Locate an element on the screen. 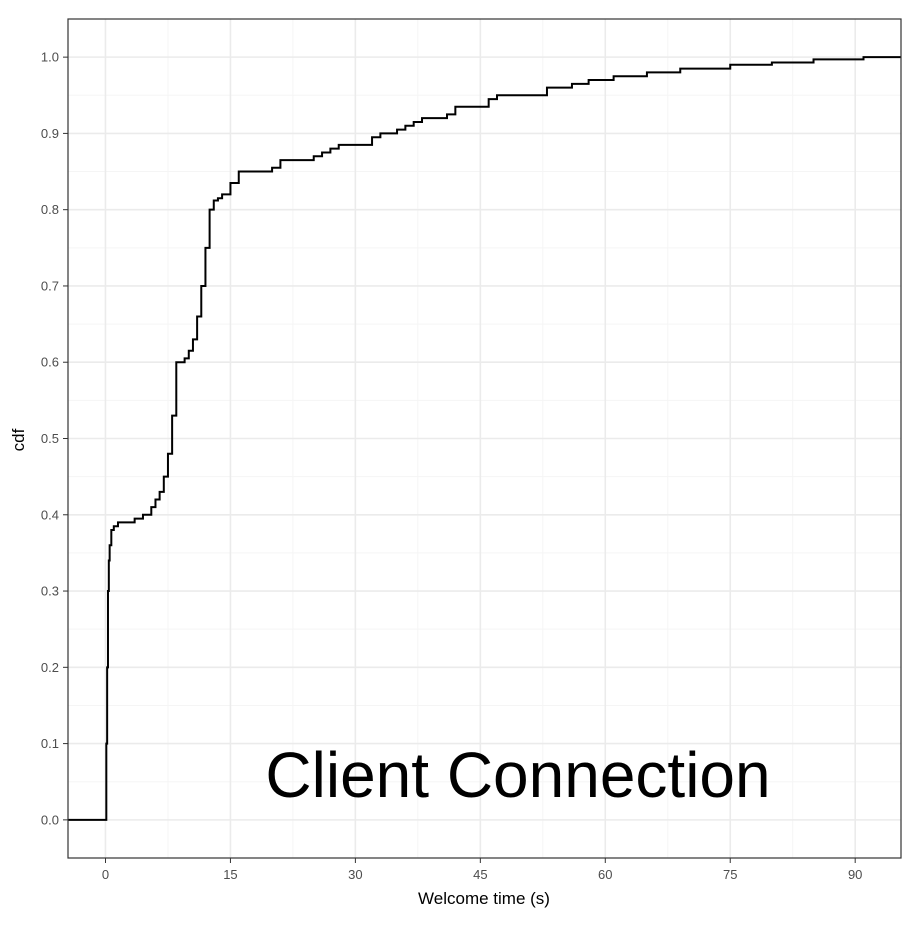 This screenshot has width=922, height=927. x-tick-label: 15 is located at coordinates (230, 874).